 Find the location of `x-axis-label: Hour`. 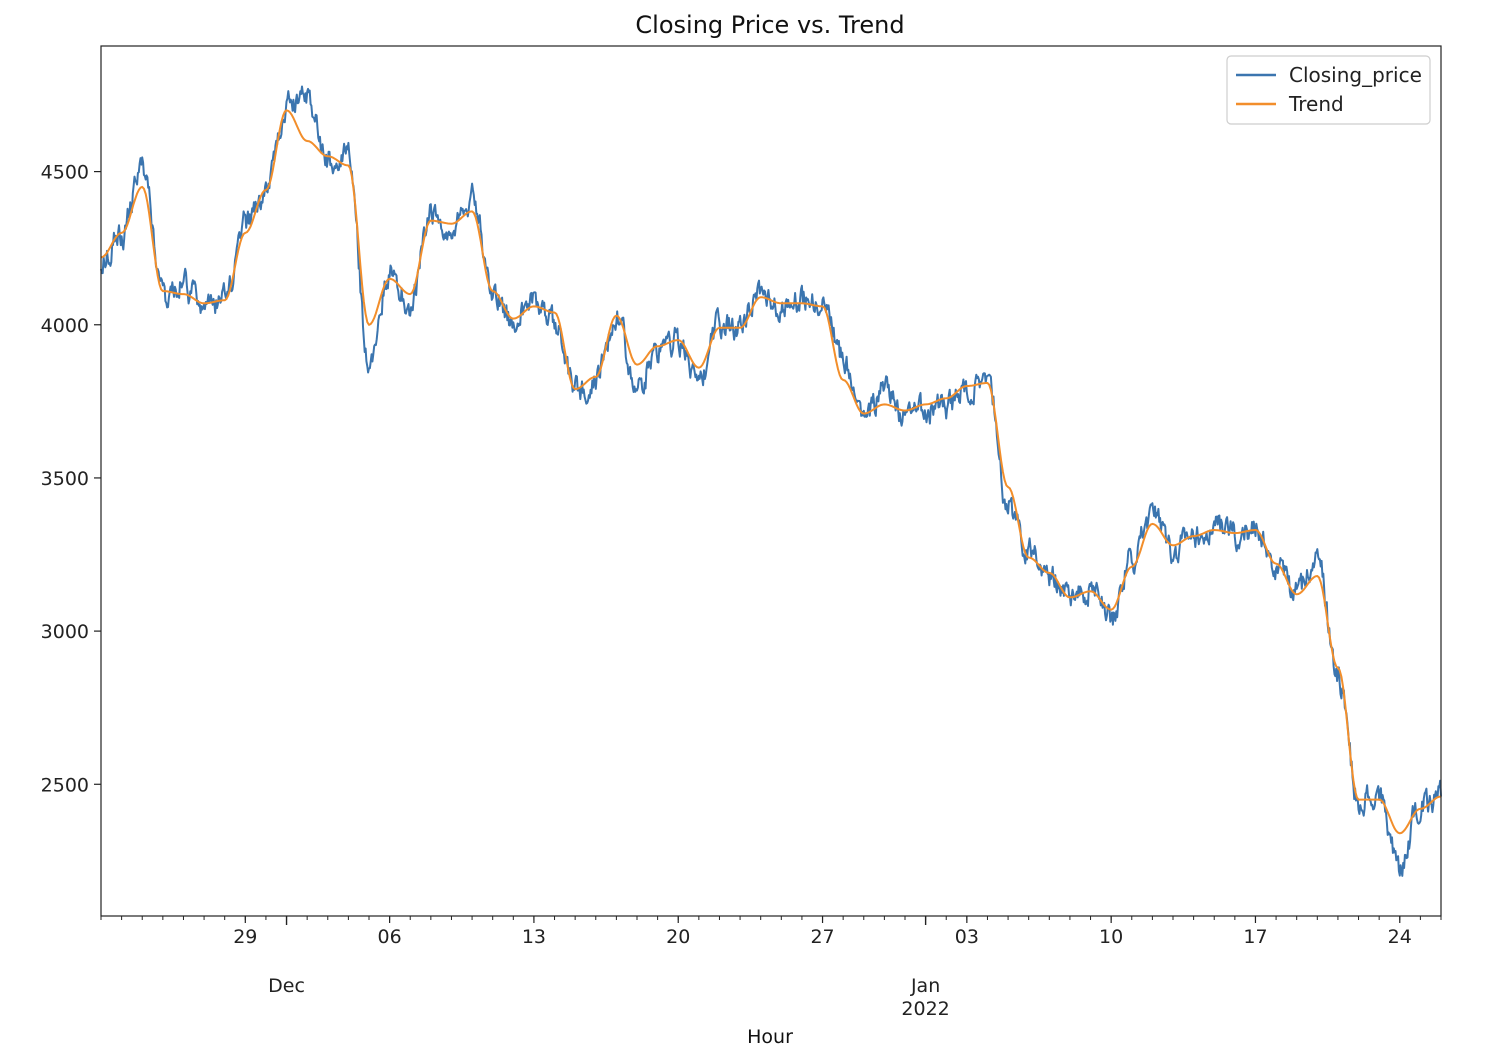

x-axis-label: Hour is located at coordinates (770, 1037).